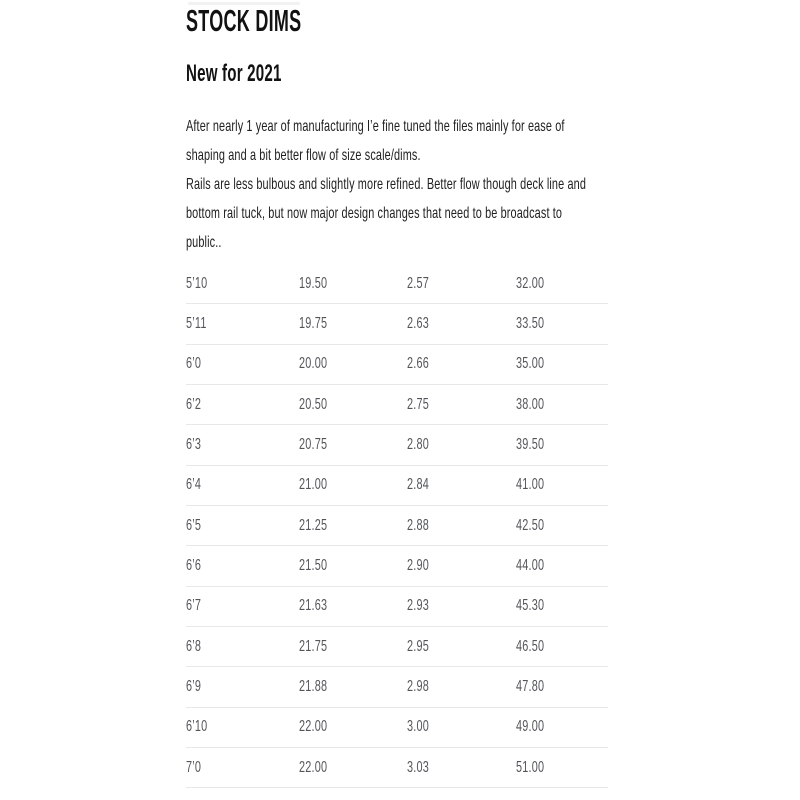  I want to click on paragraph-line-text: public.., so click(204, 242).